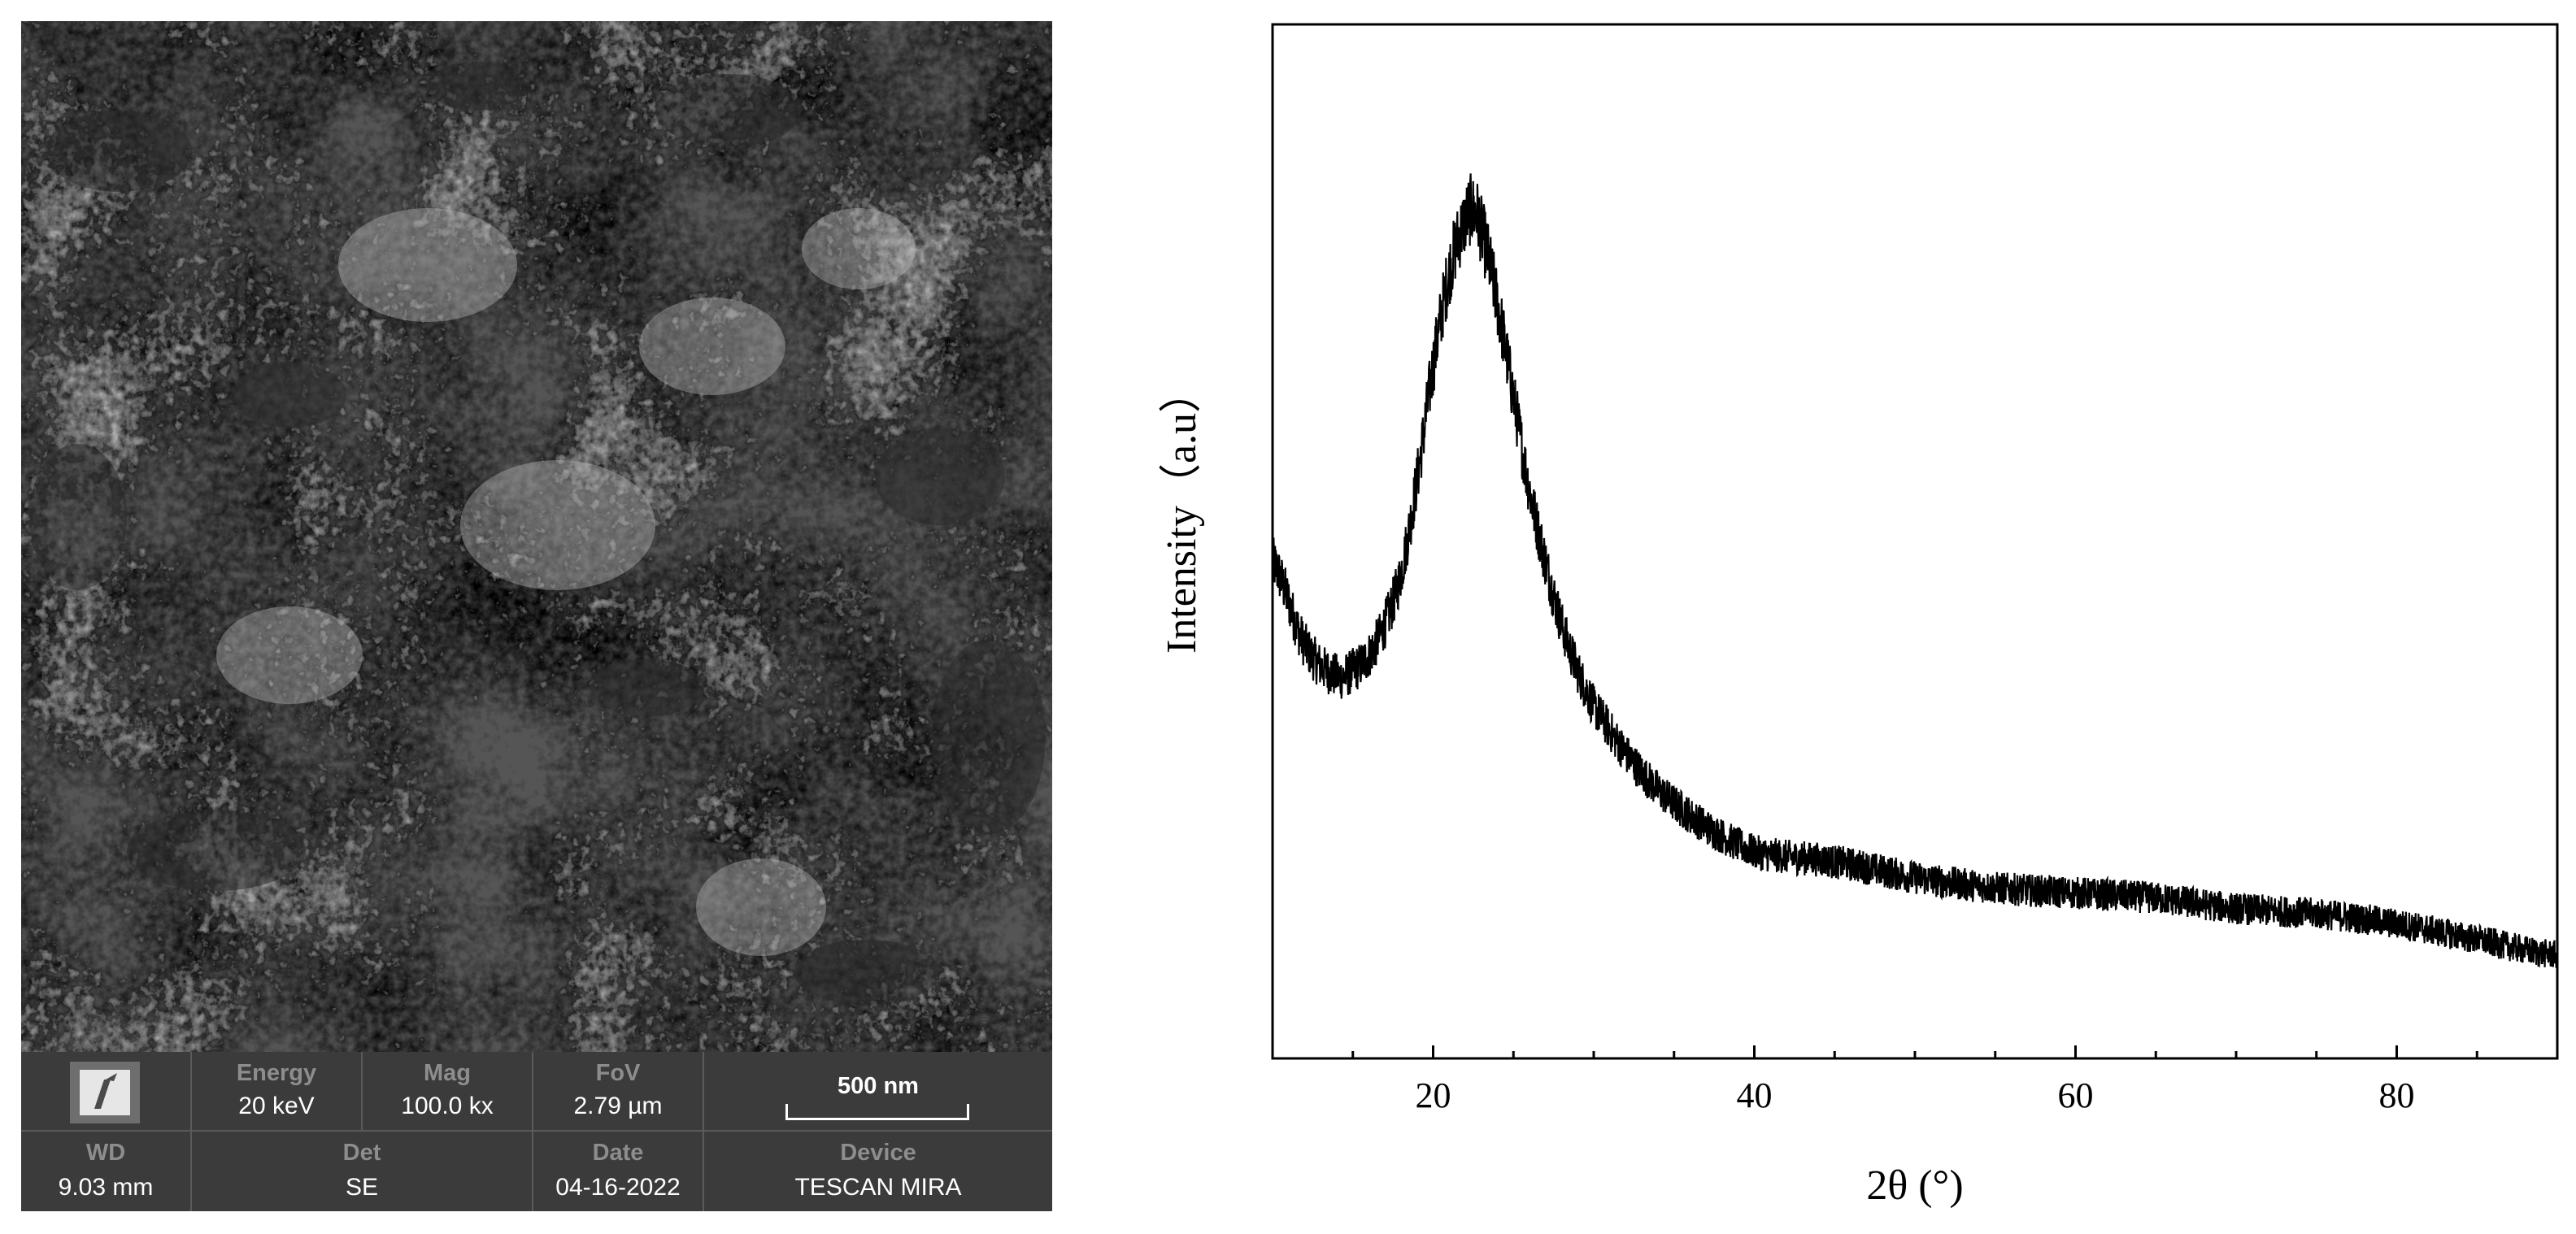  Describe the element at coordinates (619, 1092) in the screenshot. I see `fov-cell: FoV 2.79 µm` at that location.